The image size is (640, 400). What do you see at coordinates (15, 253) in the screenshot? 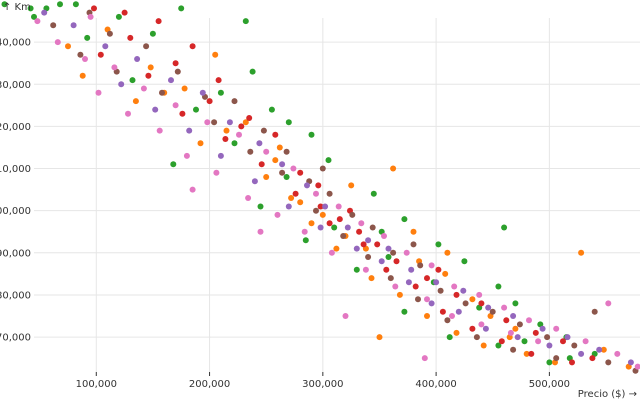
I see `y-tick-label: 90,000` at bounding box center [15, 253].